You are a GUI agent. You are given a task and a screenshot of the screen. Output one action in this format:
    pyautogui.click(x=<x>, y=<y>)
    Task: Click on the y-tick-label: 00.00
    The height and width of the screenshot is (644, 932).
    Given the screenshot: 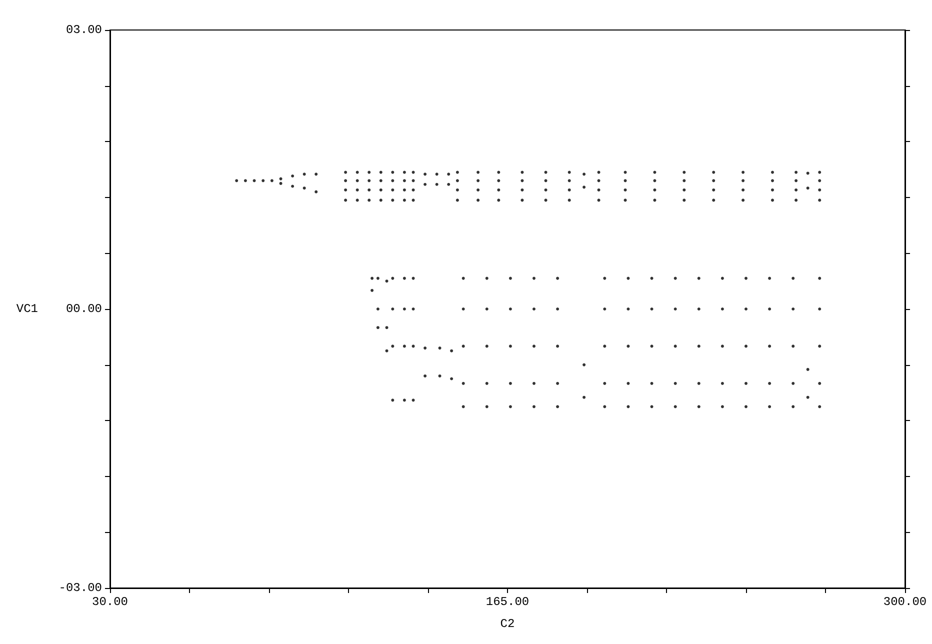 What is the action you would take?
    pyautogui.click(x=84, y=309)
    